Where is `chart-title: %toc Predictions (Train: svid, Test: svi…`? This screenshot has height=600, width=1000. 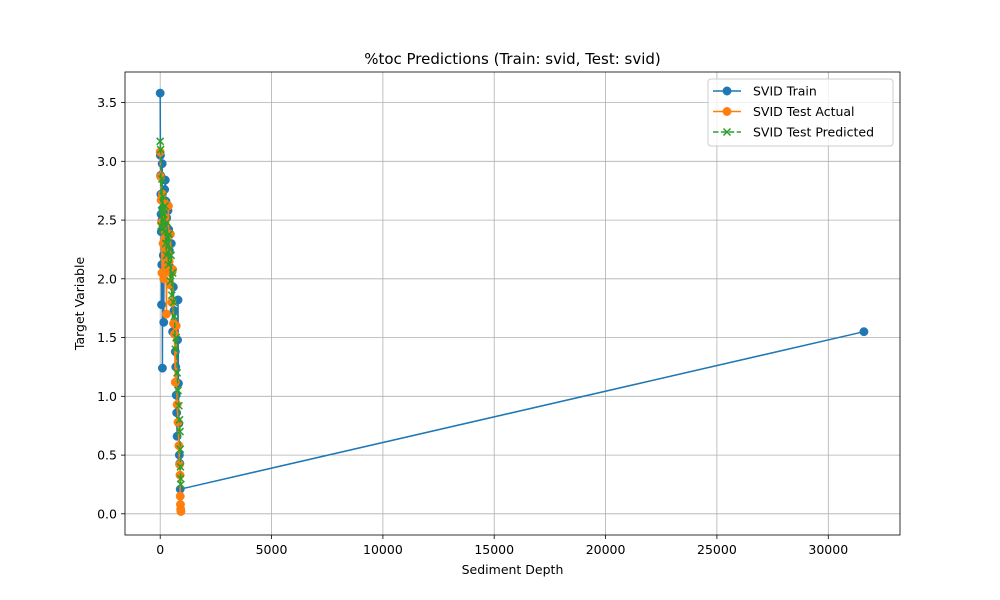 chart-title: %toc Predictions (Train: svid, Test: svi… is located at coordinates (512, 59).